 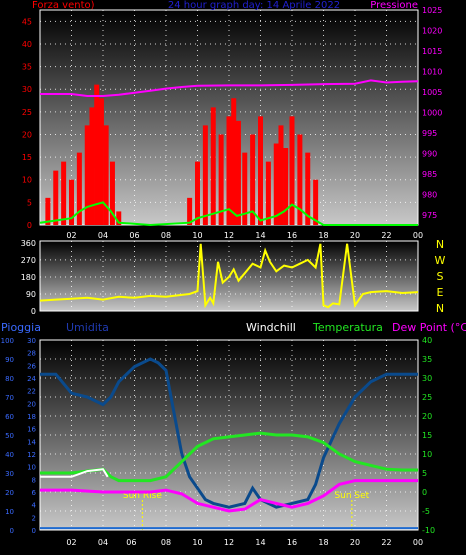 What do you see at coordinates (429, 194) in the screenshot?
I see `pressure-tick-label: 980` at bounding box center [429, 194].